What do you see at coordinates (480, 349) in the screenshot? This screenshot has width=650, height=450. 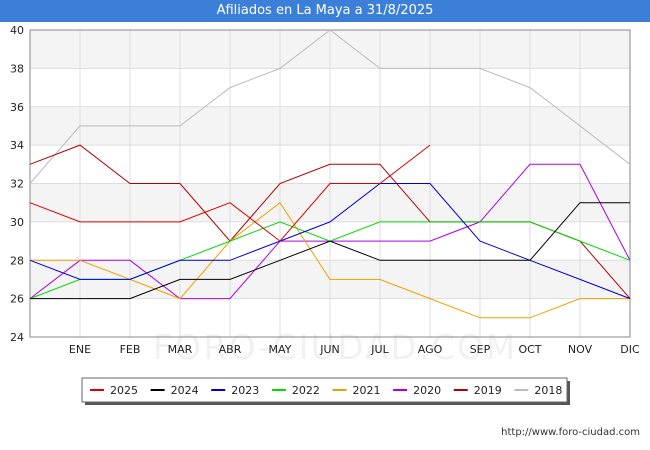 I see `x-tick-label: SEP` at bounding box center [480, 349].